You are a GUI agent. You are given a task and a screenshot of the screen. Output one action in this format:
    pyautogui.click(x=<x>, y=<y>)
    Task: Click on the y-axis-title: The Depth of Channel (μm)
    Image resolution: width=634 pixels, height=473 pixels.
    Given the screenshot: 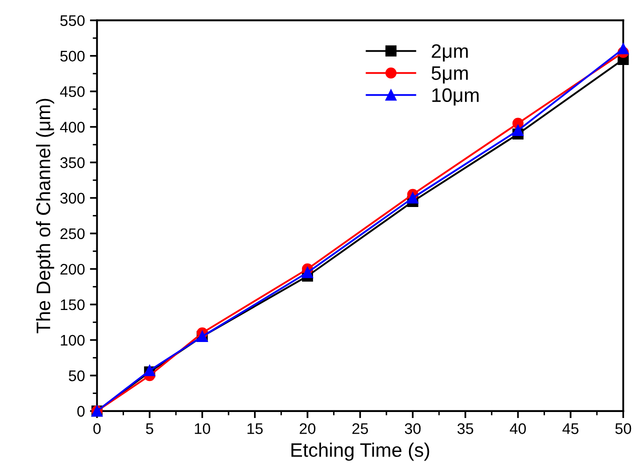 What is the action you would take?
    pyautogui.click(x=45, y=216)
    